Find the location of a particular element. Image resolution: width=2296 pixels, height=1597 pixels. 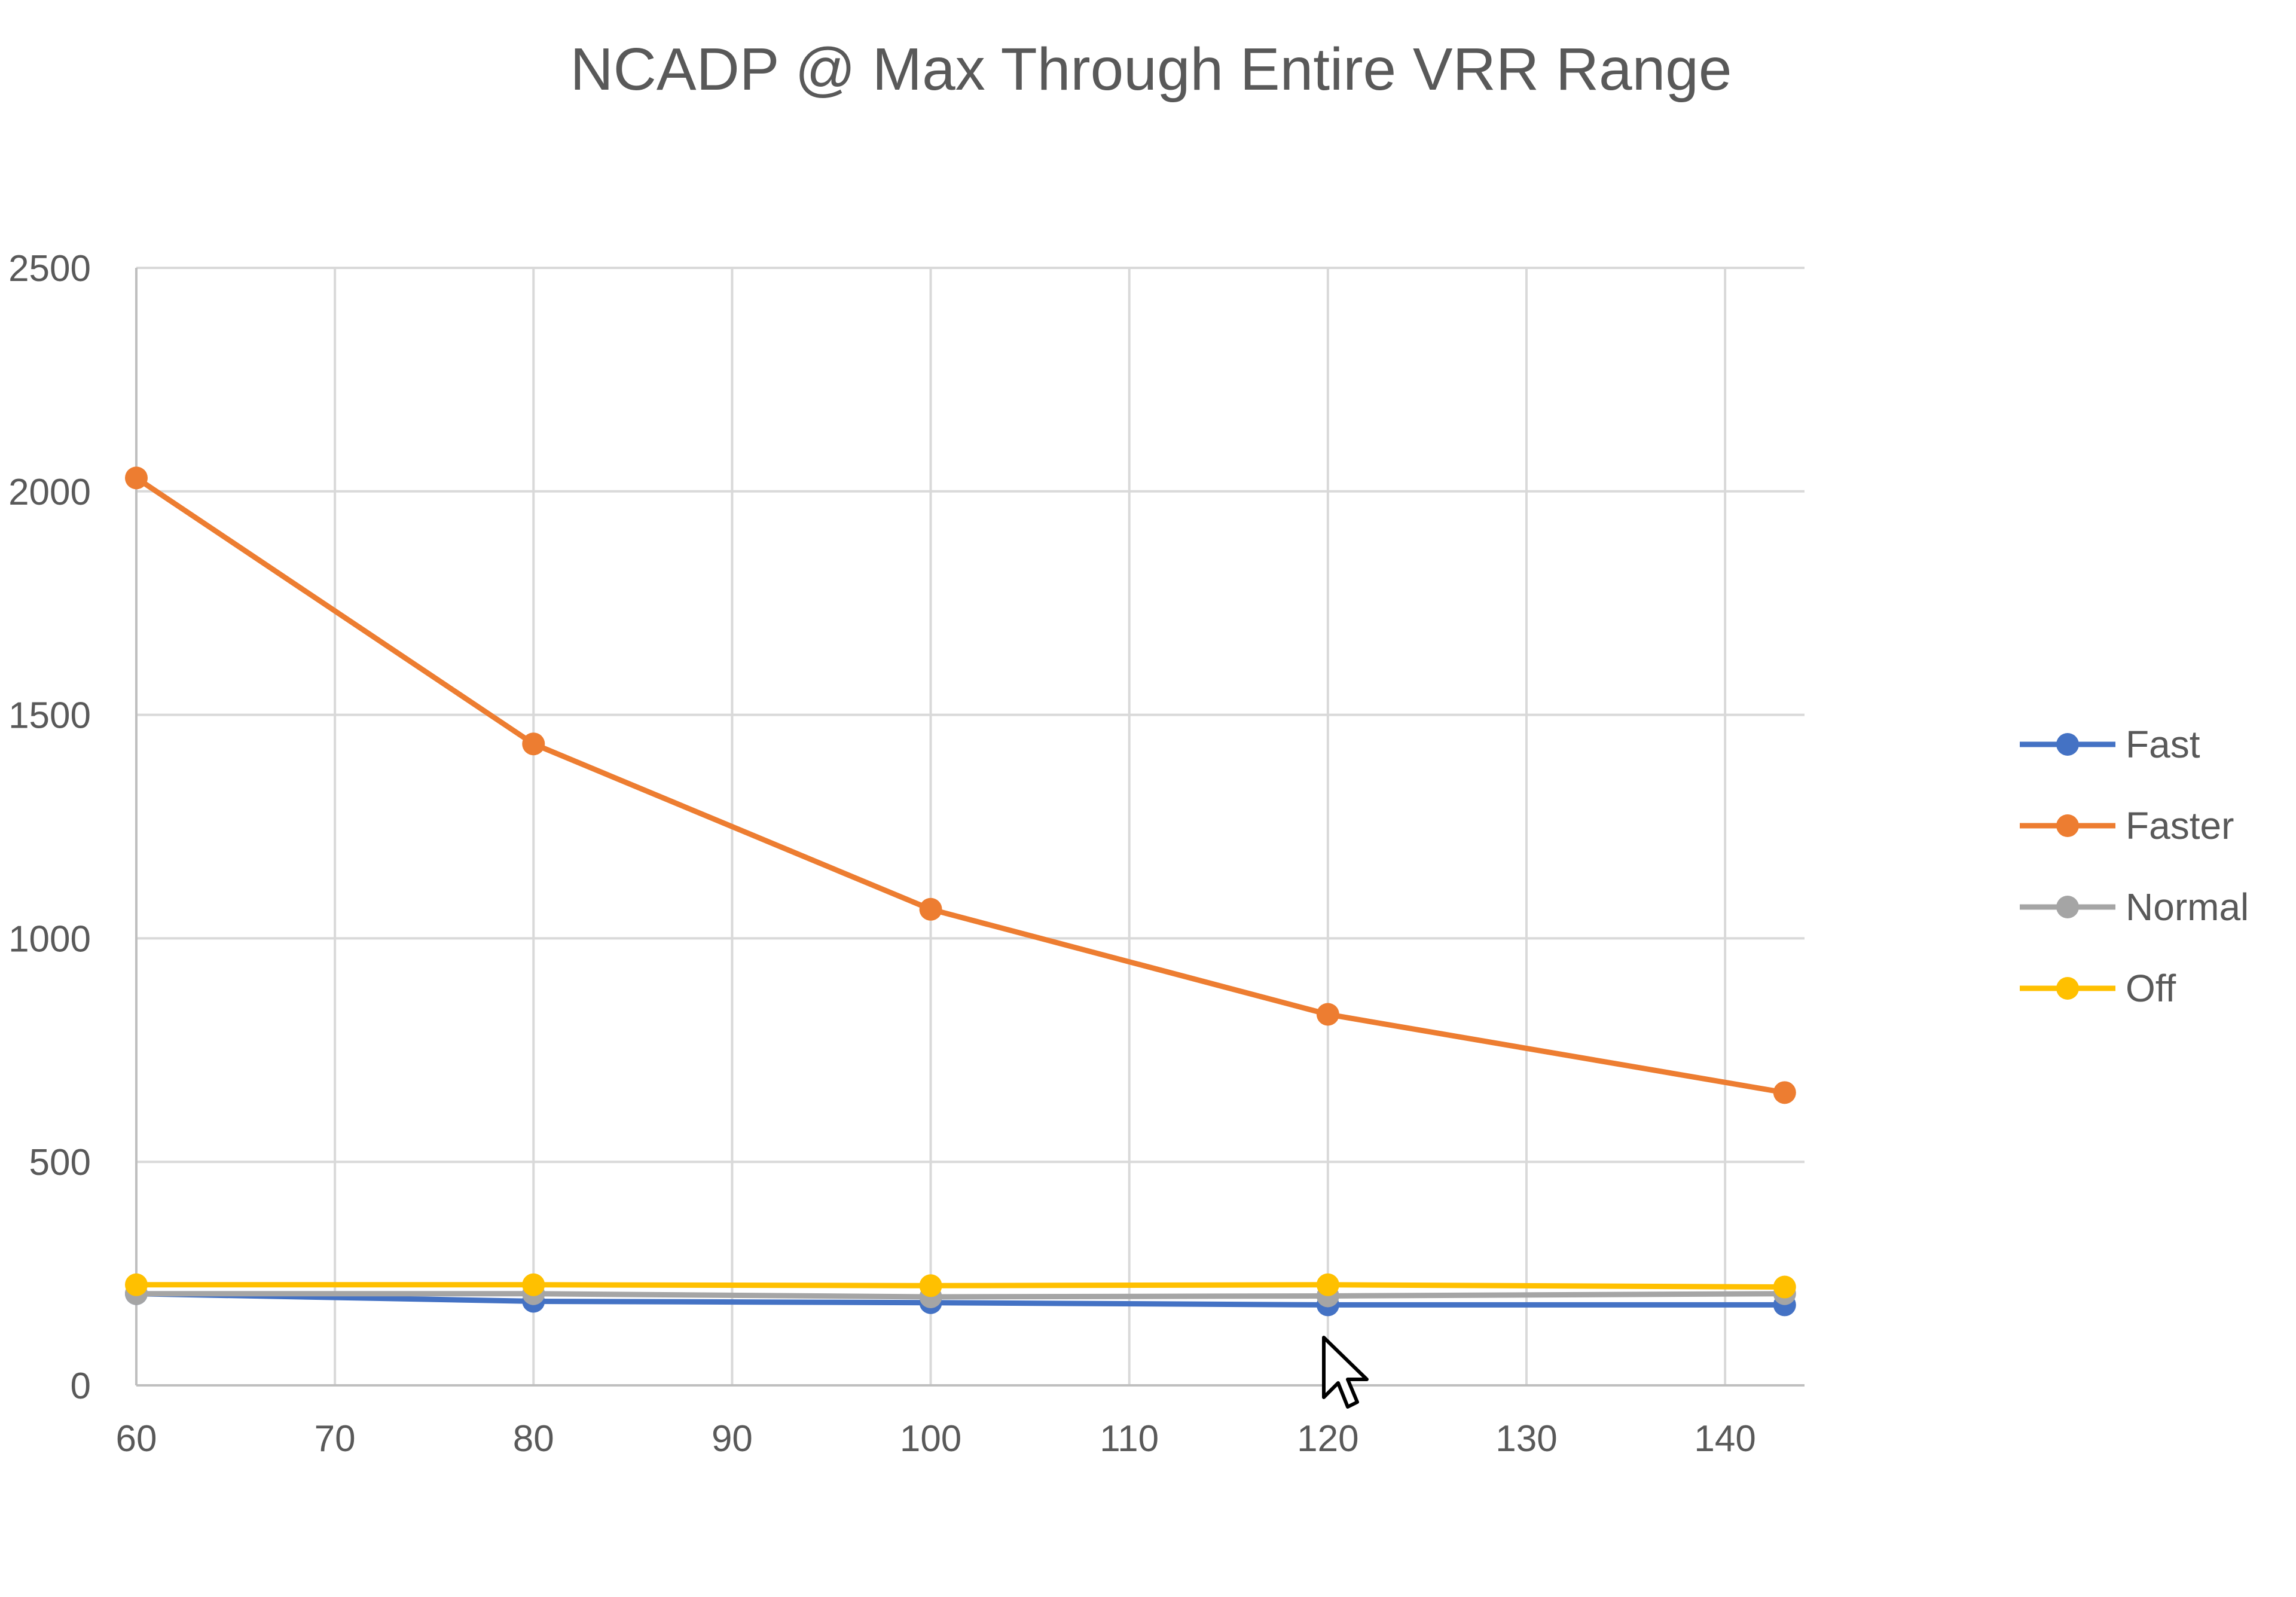

x-tick-label: 130 is located at coordinates (1526, 1438).